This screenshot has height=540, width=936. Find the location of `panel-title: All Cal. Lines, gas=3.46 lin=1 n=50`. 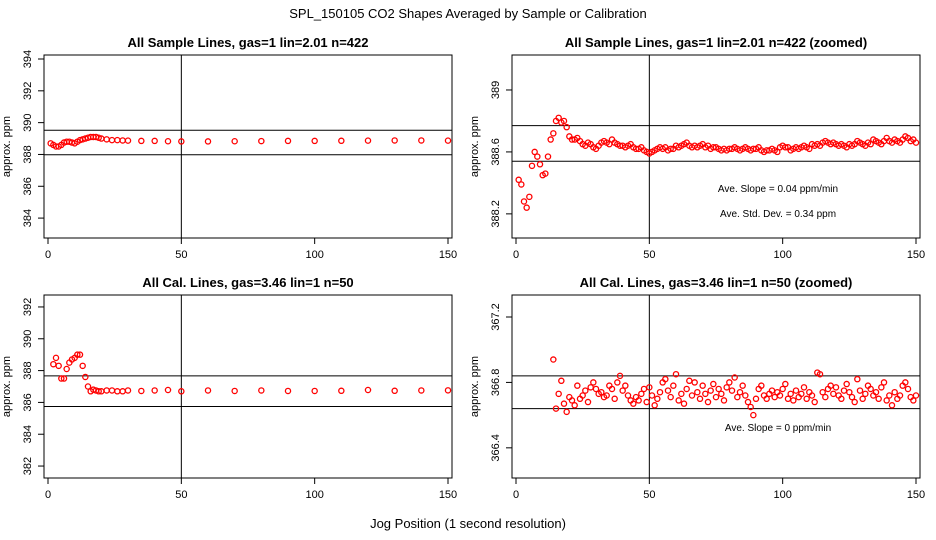

panel-title: All Cal. Lines, gas=3.46 lin=1 n=50 is located at coordinates (247, 282).